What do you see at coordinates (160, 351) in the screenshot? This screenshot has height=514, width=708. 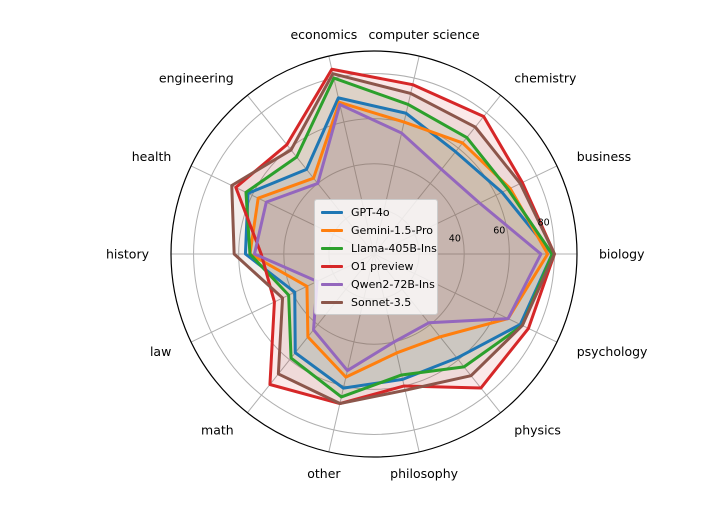 I see `category-label: law` at bounding box center [160, 351].